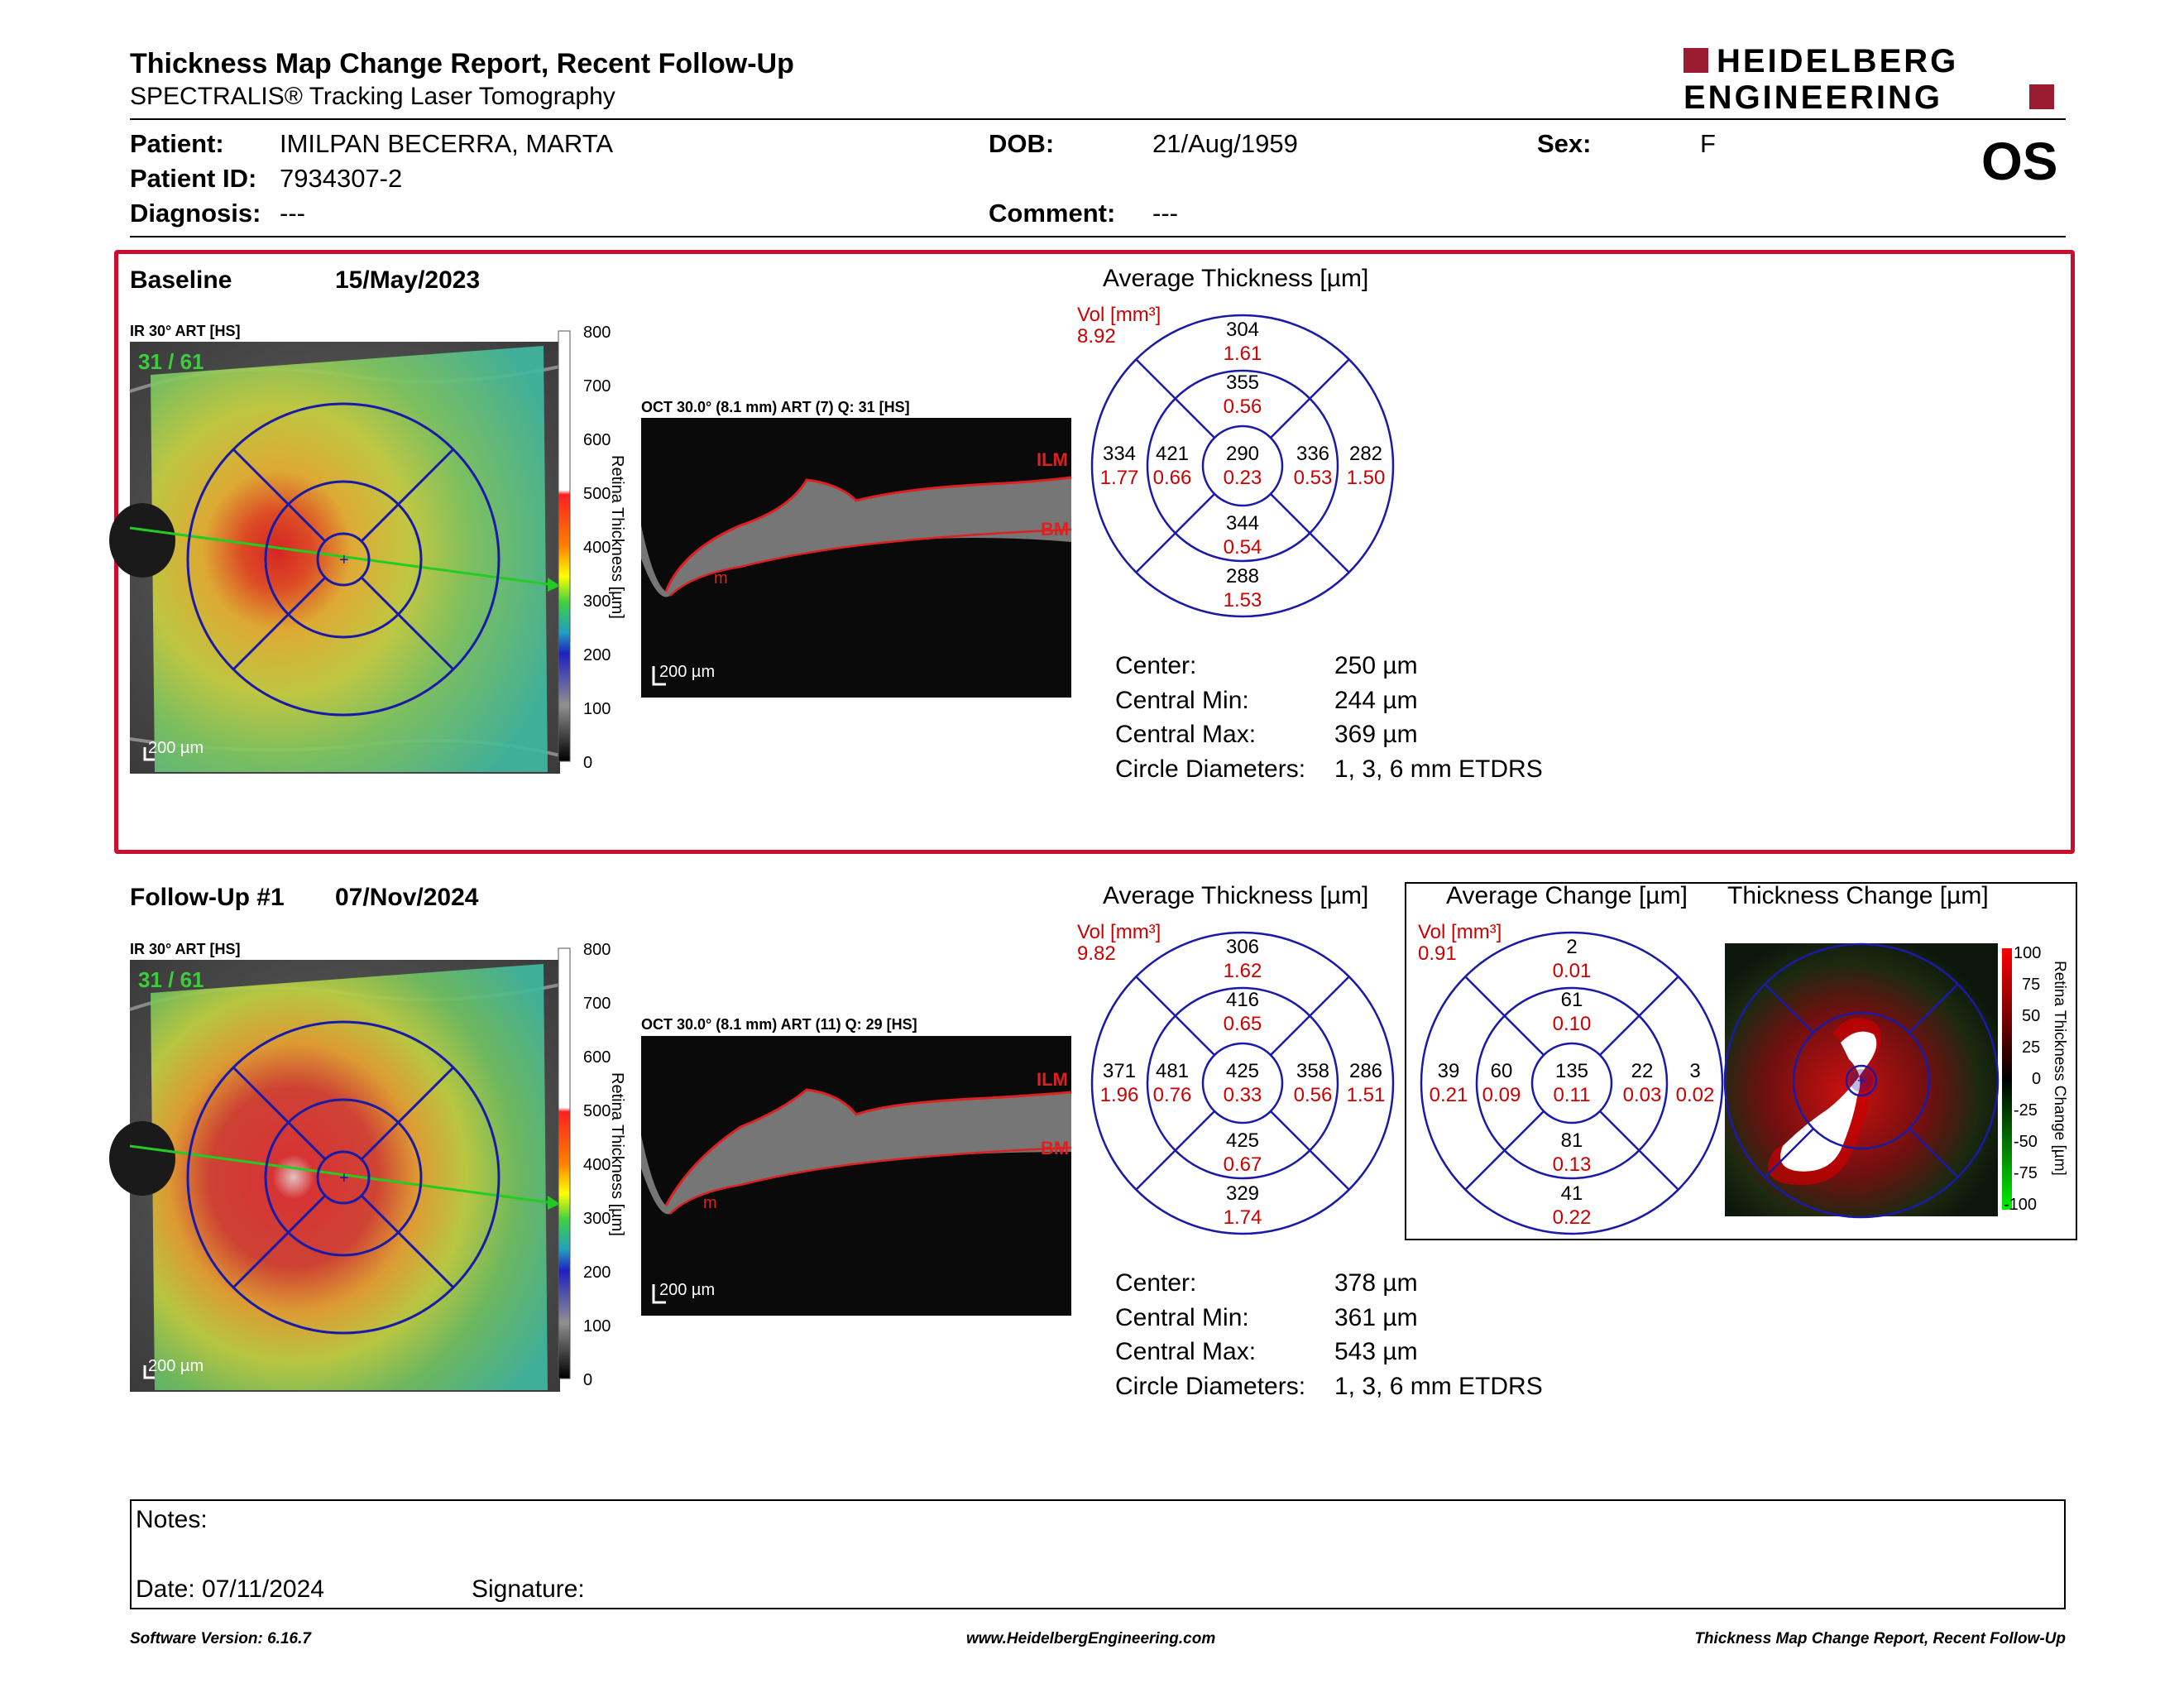 The width and height of the screenshot is (2184, 1688). Describe the element at coordinates (2026, 1142) in the screenshot. I see `change-tick-minus50: -50` at that location.